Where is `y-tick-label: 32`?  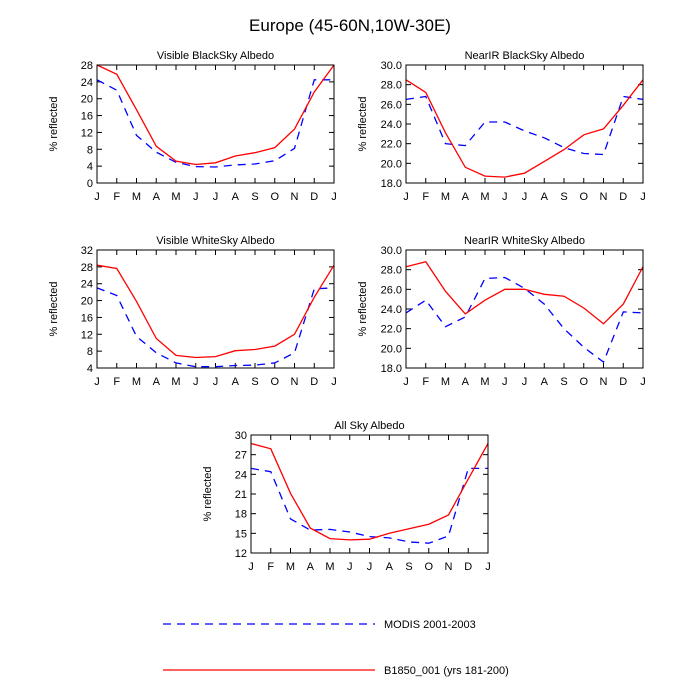 y-tick-label: 32 is located at coordinates (87, 251).